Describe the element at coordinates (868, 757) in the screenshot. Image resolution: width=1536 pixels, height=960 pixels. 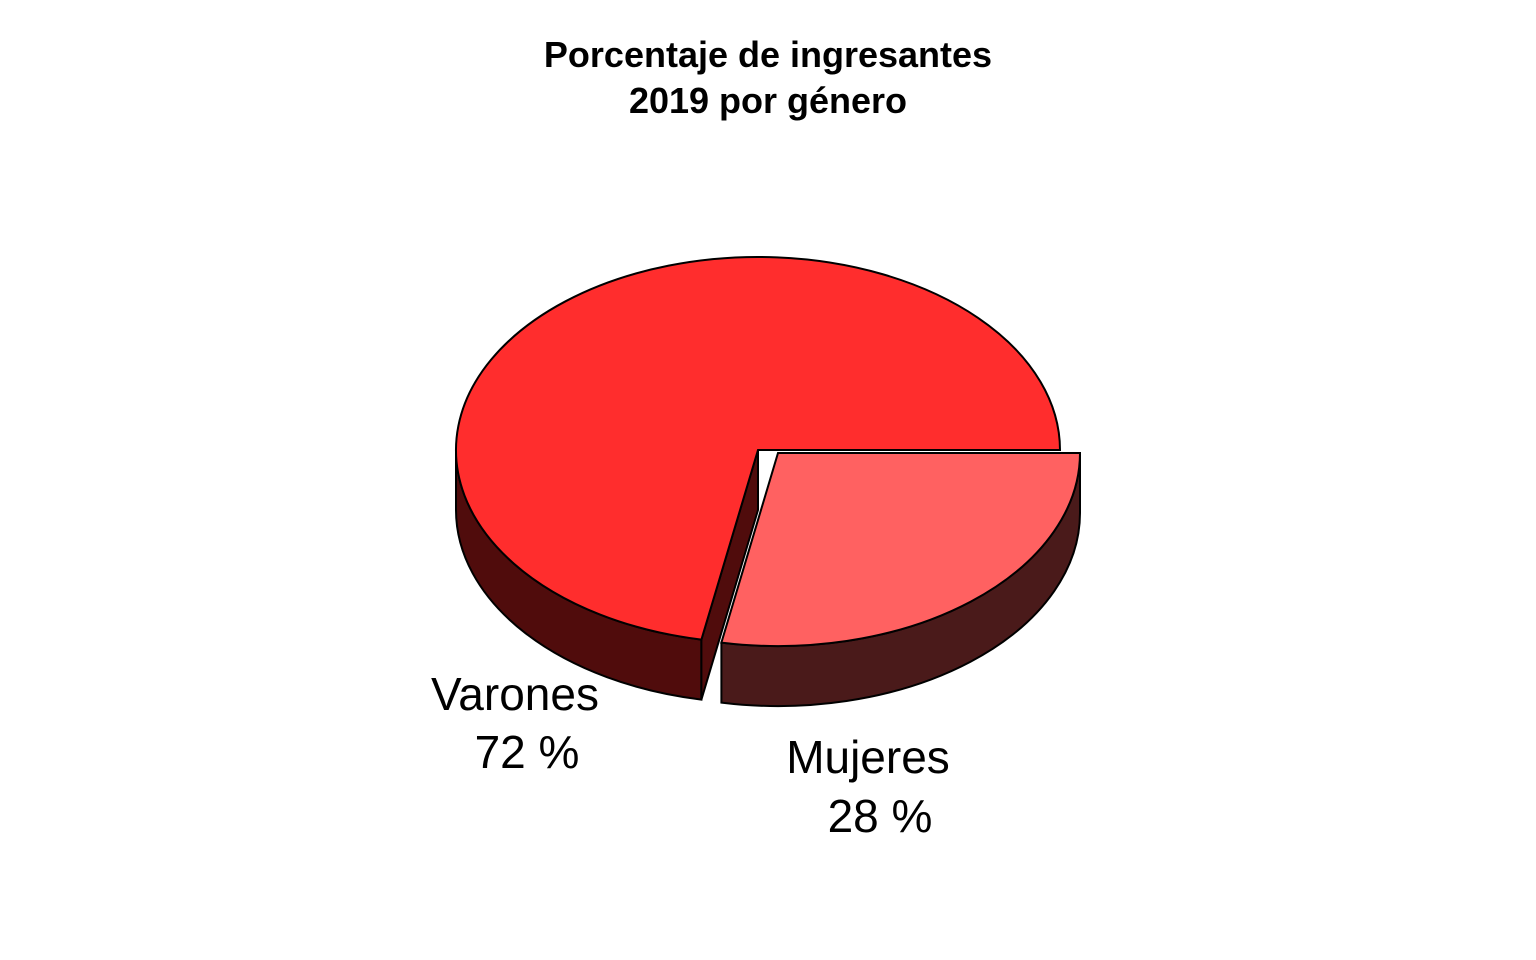
I see `slice-label-mujeres-name: Mujeres` at that location.